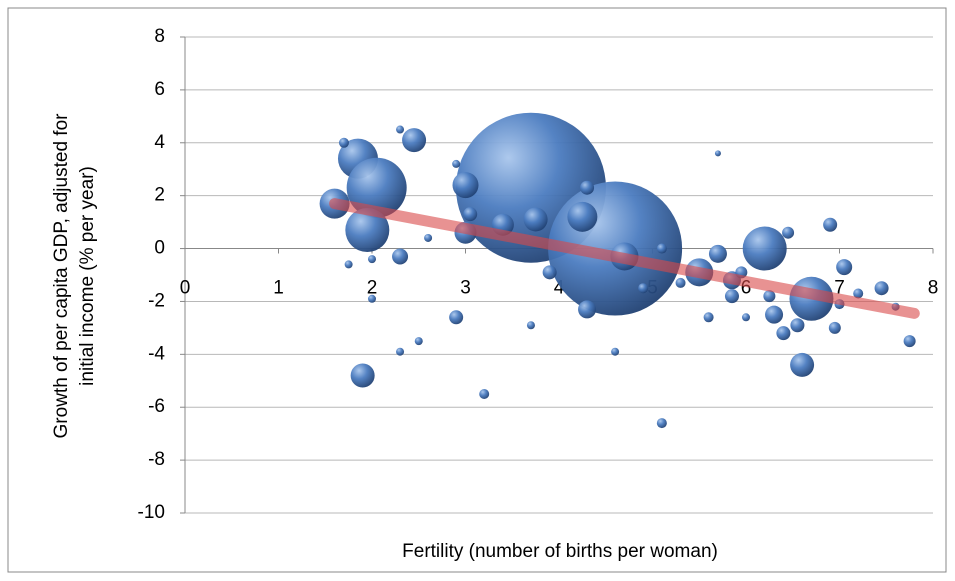  I want to click on y-tick-label: 0, so click(159, 248).